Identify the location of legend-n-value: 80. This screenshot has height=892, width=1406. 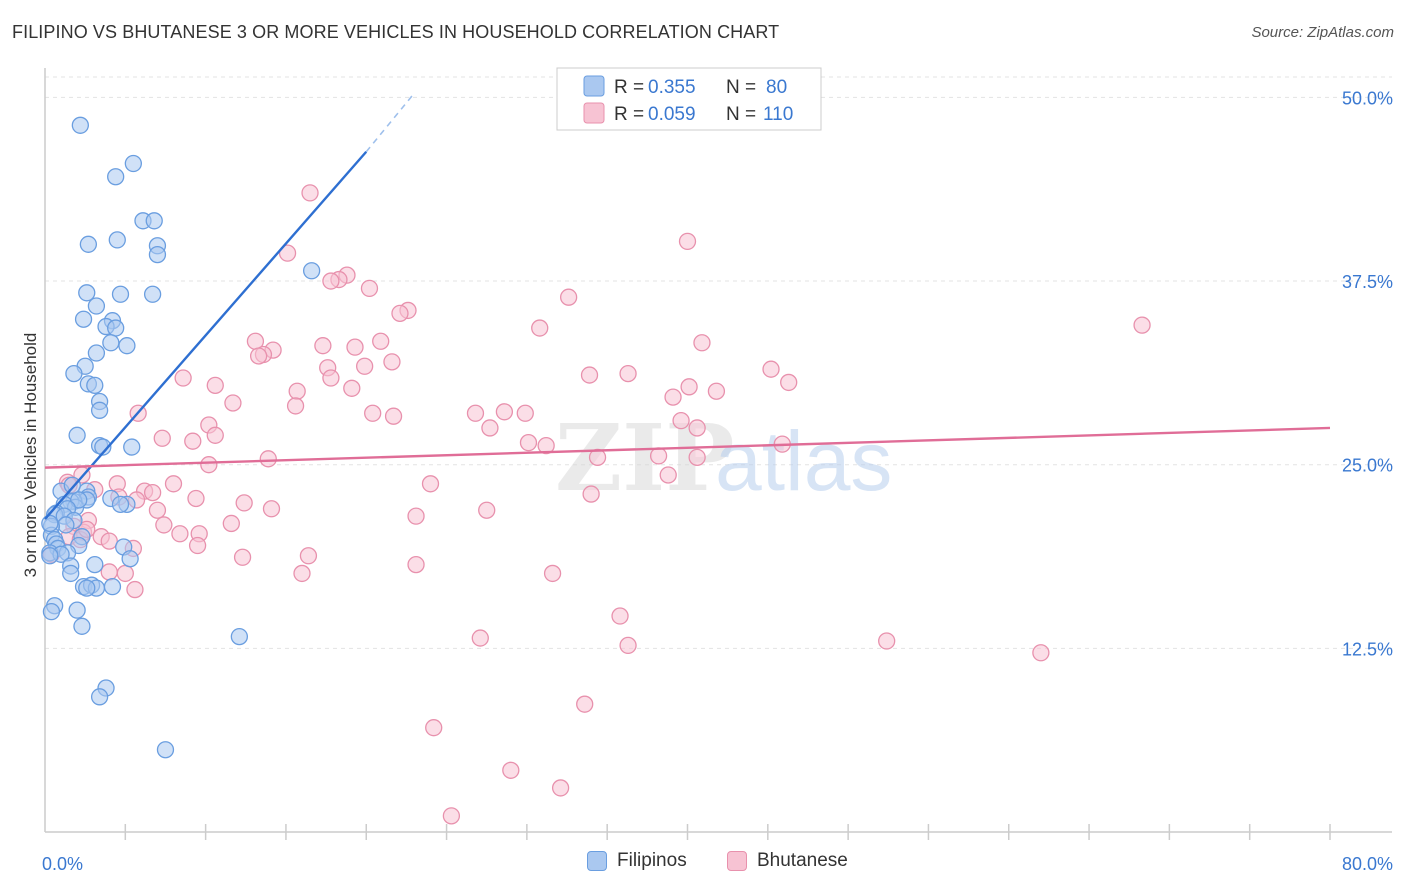
(776, 87).